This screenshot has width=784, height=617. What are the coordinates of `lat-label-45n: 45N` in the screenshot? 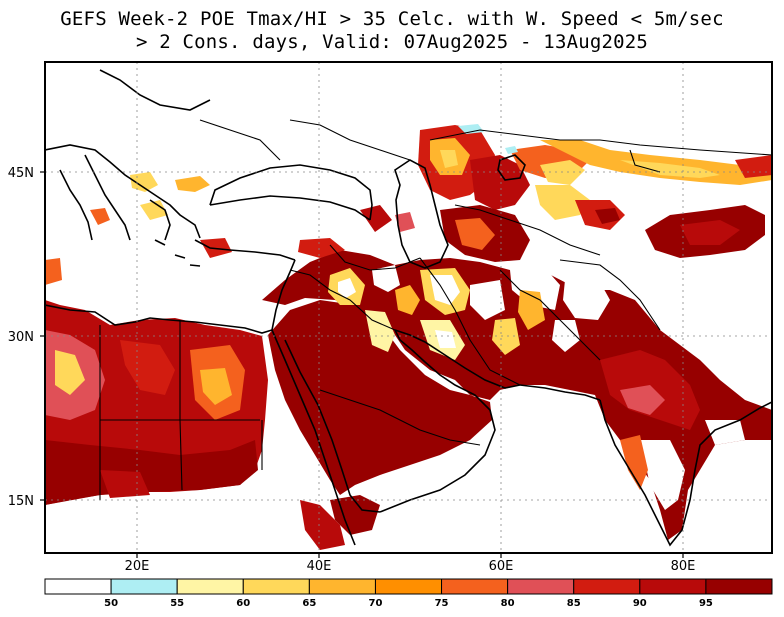 It's located at (21, 173).